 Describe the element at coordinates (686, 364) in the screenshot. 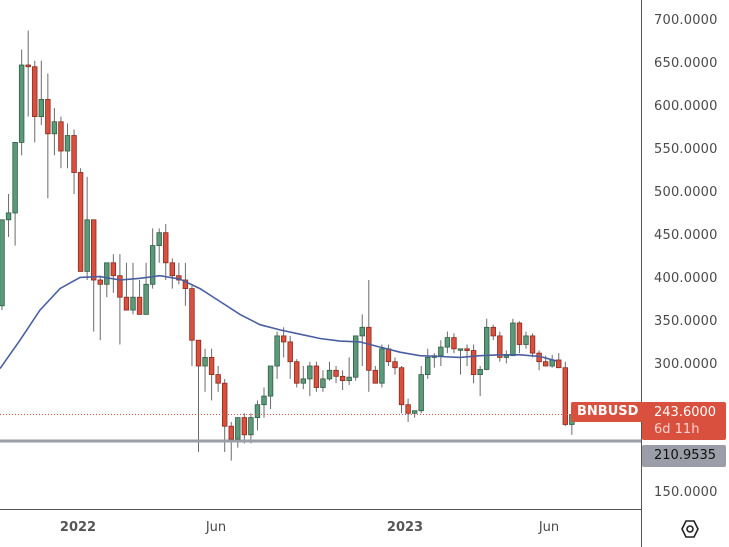

I see `price-tick-label: 300.0000` at that location.